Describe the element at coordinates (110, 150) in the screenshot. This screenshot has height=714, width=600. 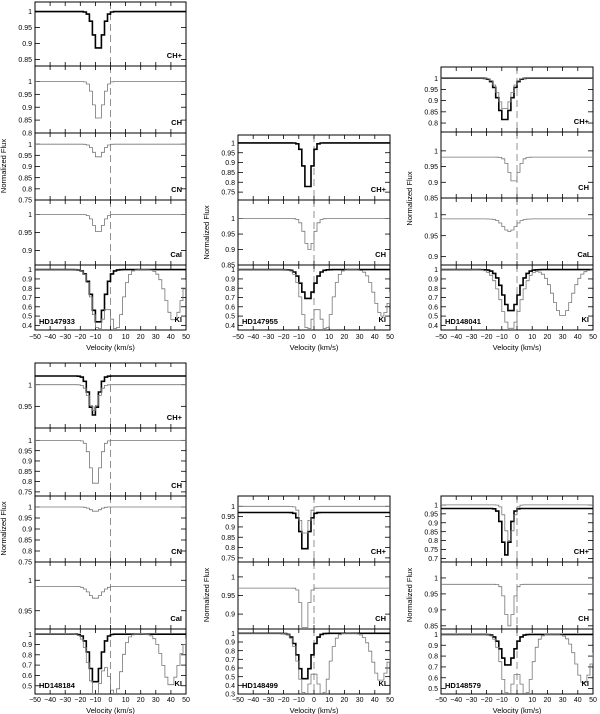
I see `series-CN-dotted` at that location.